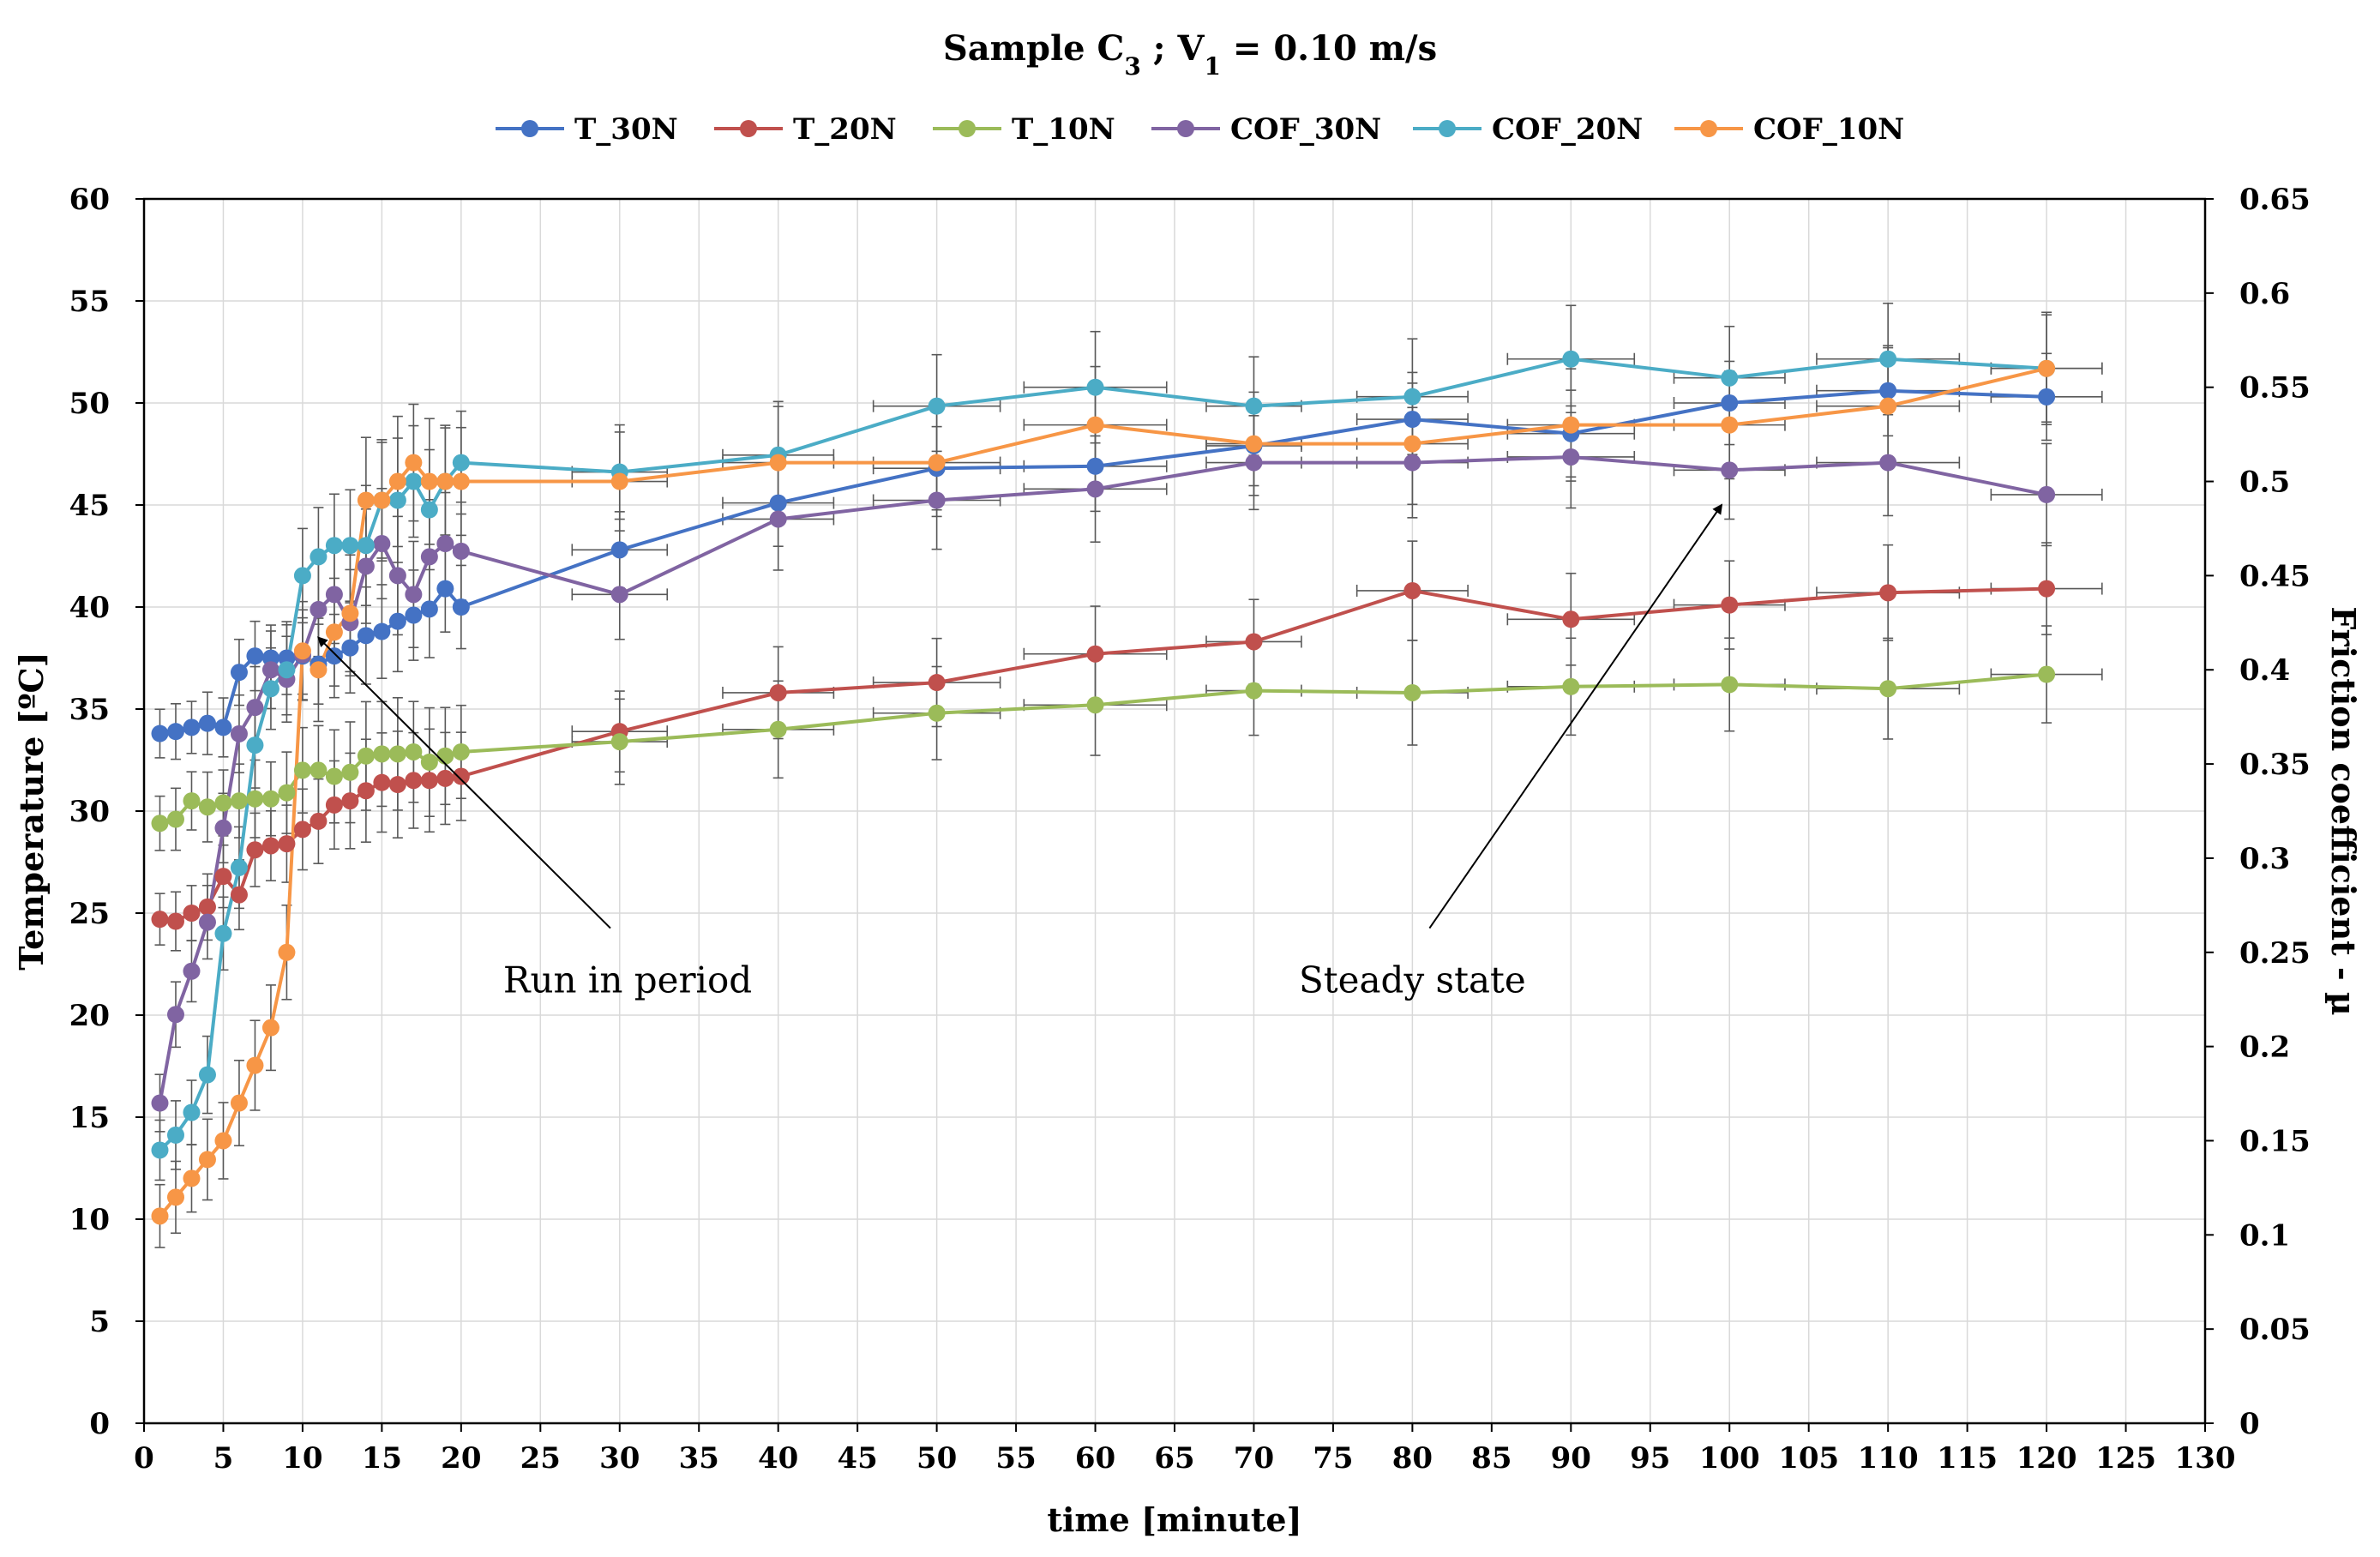  What do you see at coordinates (2047, 1458) in the screenshot?
I see `x-tick-label: 120` at bounding box center [2047, 1458].